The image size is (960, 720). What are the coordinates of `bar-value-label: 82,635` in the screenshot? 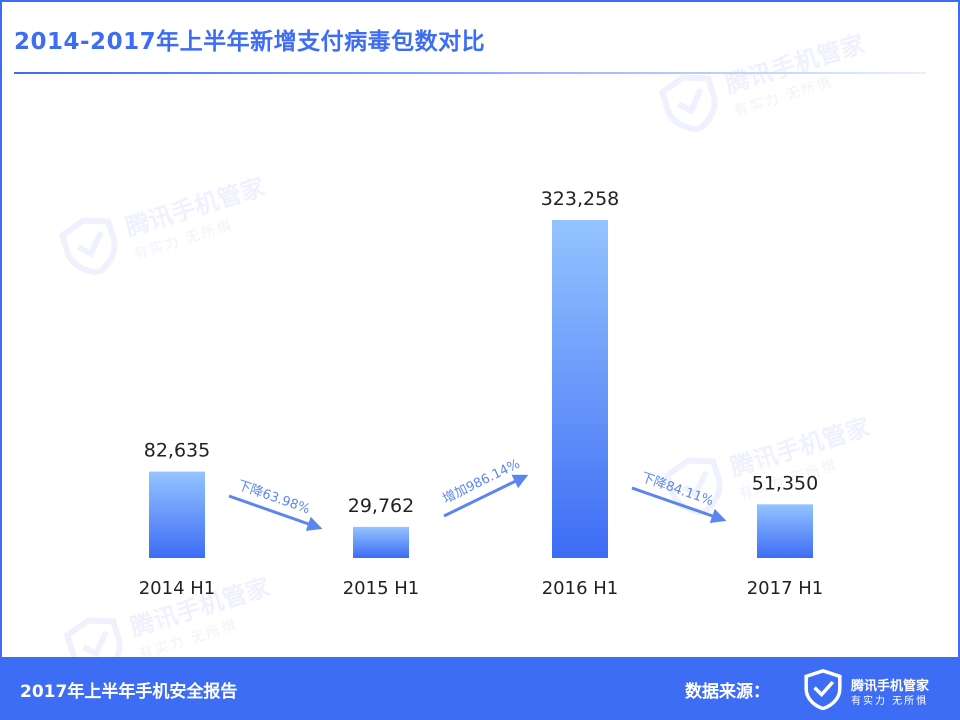 It's located at (177, 451).